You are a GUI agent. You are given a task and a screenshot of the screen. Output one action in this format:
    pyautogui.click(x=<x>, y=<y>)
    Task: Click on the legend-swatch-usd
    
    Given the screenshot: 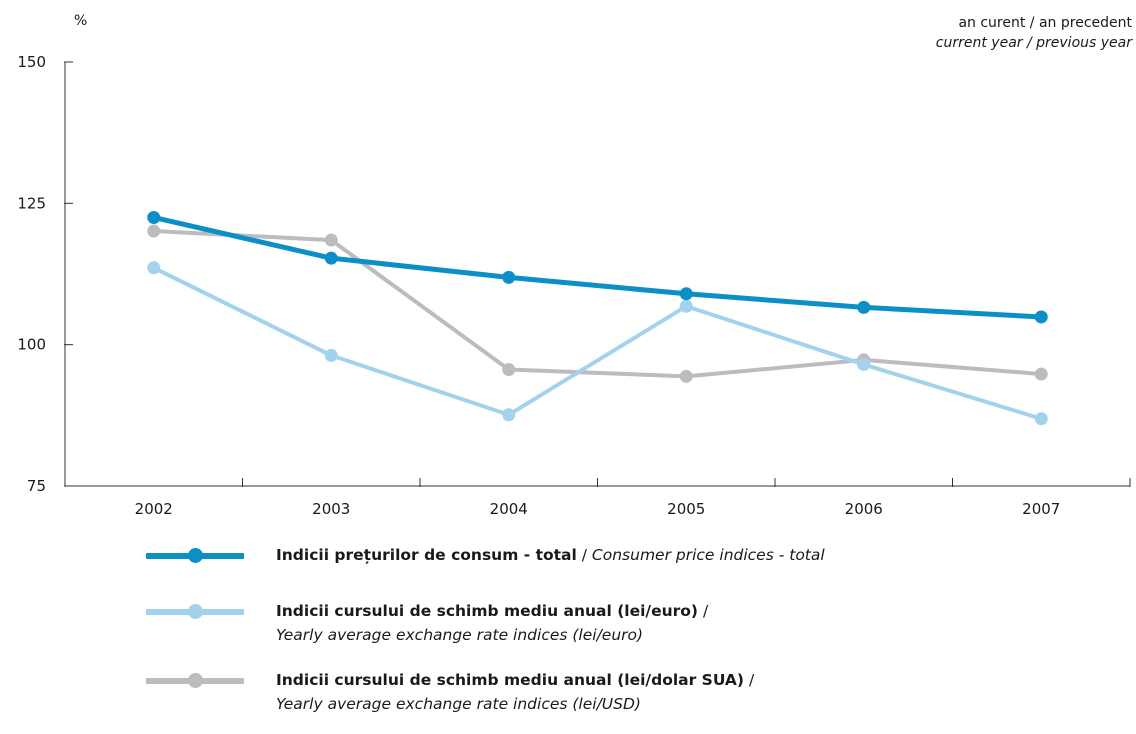 What is the action you would take?
    pyautogui.click(x=195, y=680)
    